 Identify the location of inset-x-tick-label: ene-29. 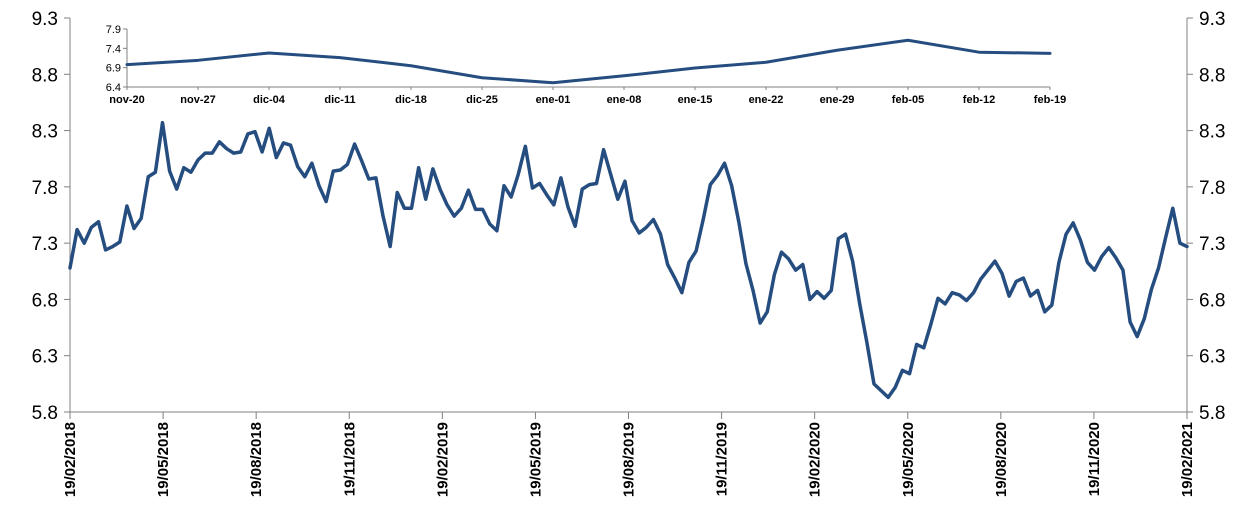
(837, 100).